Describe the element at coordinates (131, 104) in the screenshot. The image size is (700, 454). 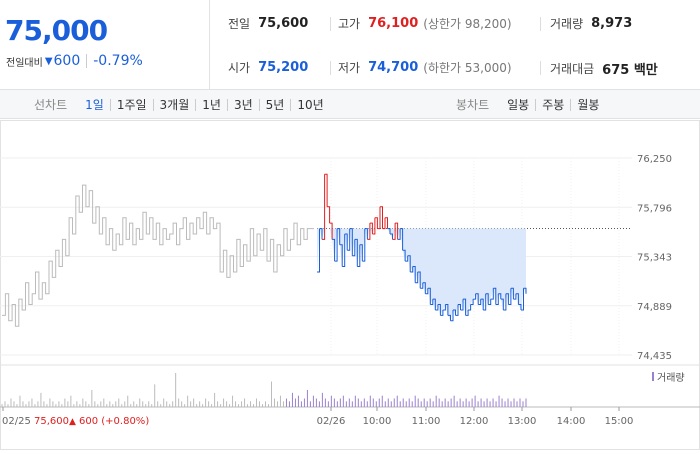
I see `tab-1w: 1주일` at that location.